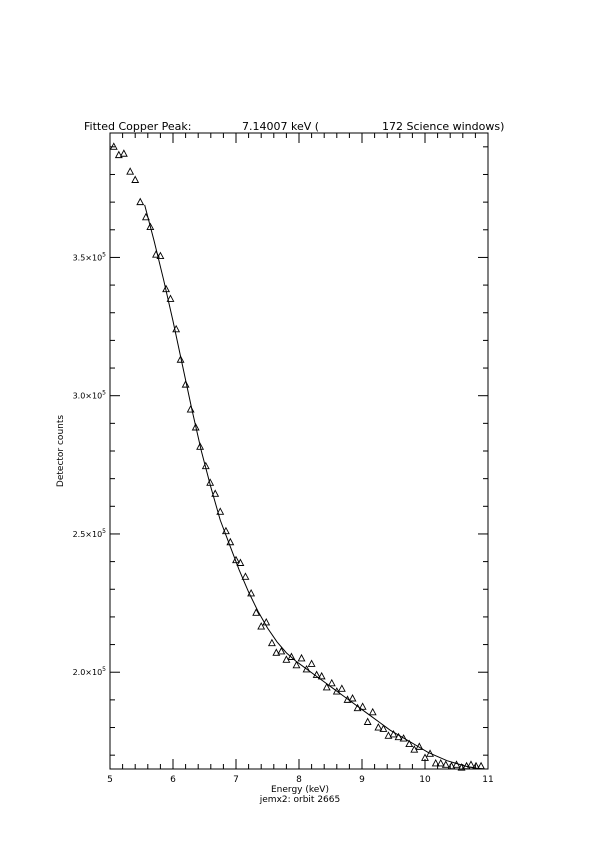  What do you see at coordinates (280, 126) in the screenshot?
I see `chart-title-peak: 7.14007 keV (` at bounding box center [280, 126].